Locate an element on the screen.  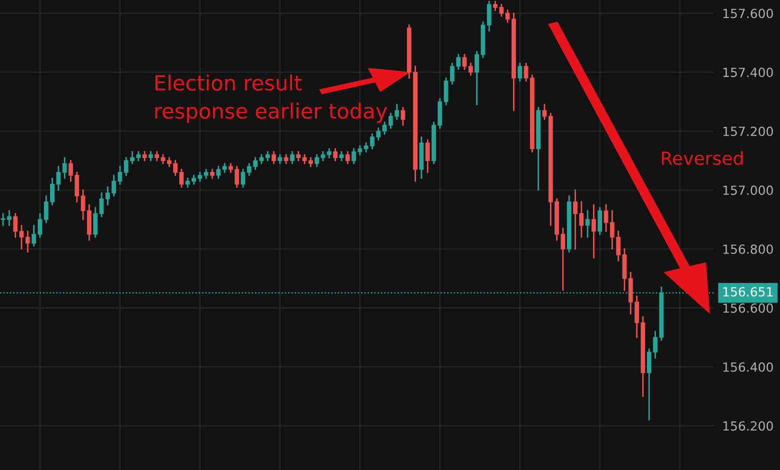
annotation: Election result response earlier today is located at coordinates (271, 98).